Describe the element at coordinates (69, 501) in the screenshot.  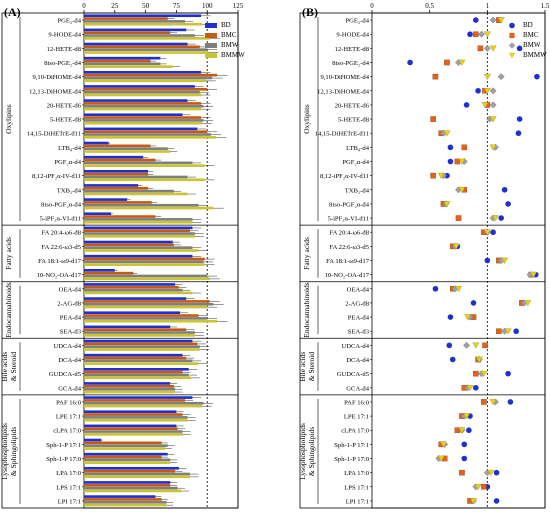
I see `row-label: LPI 17:1` at that location.